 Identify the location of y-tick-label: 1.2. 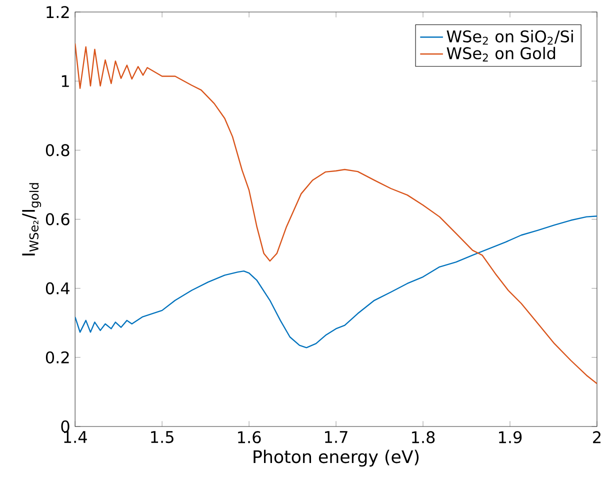
(57, 12).